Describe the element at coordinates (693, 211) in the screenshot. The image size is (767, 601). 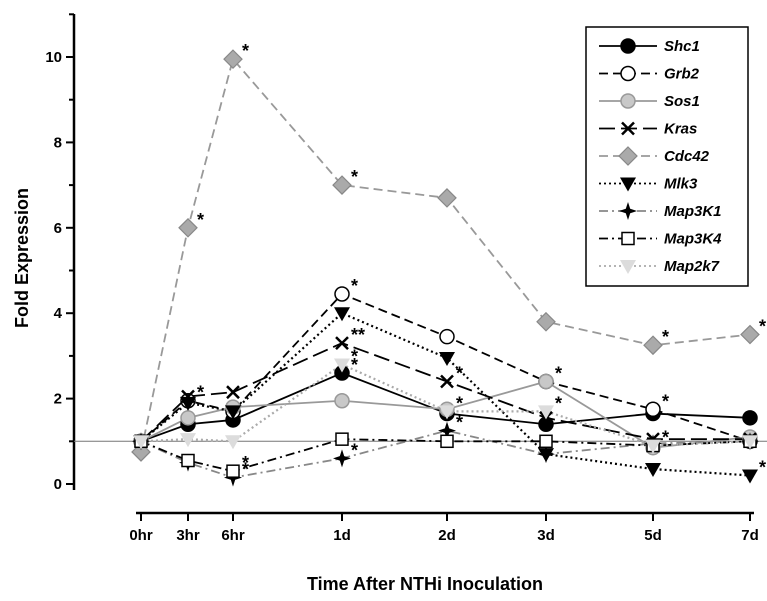
I see `legend-label: Map3K1` at that location.